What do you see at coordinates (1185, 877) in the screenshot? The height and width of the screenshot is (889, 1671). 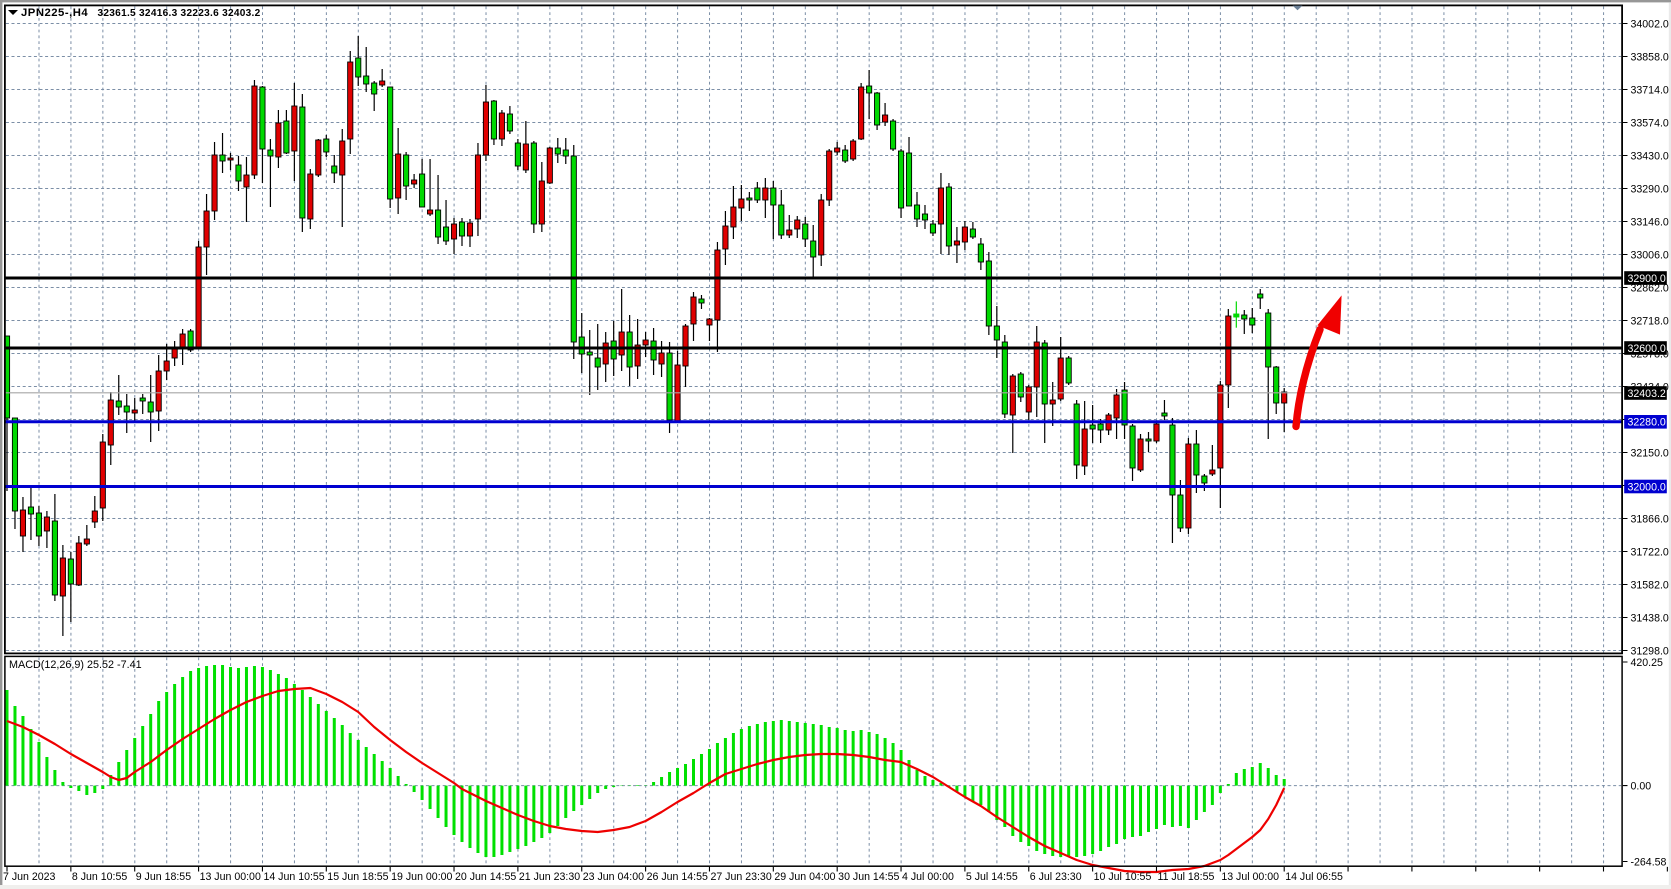 I see `svg-text: 11 Jul 18:55` at bounding box center [1185, 877].